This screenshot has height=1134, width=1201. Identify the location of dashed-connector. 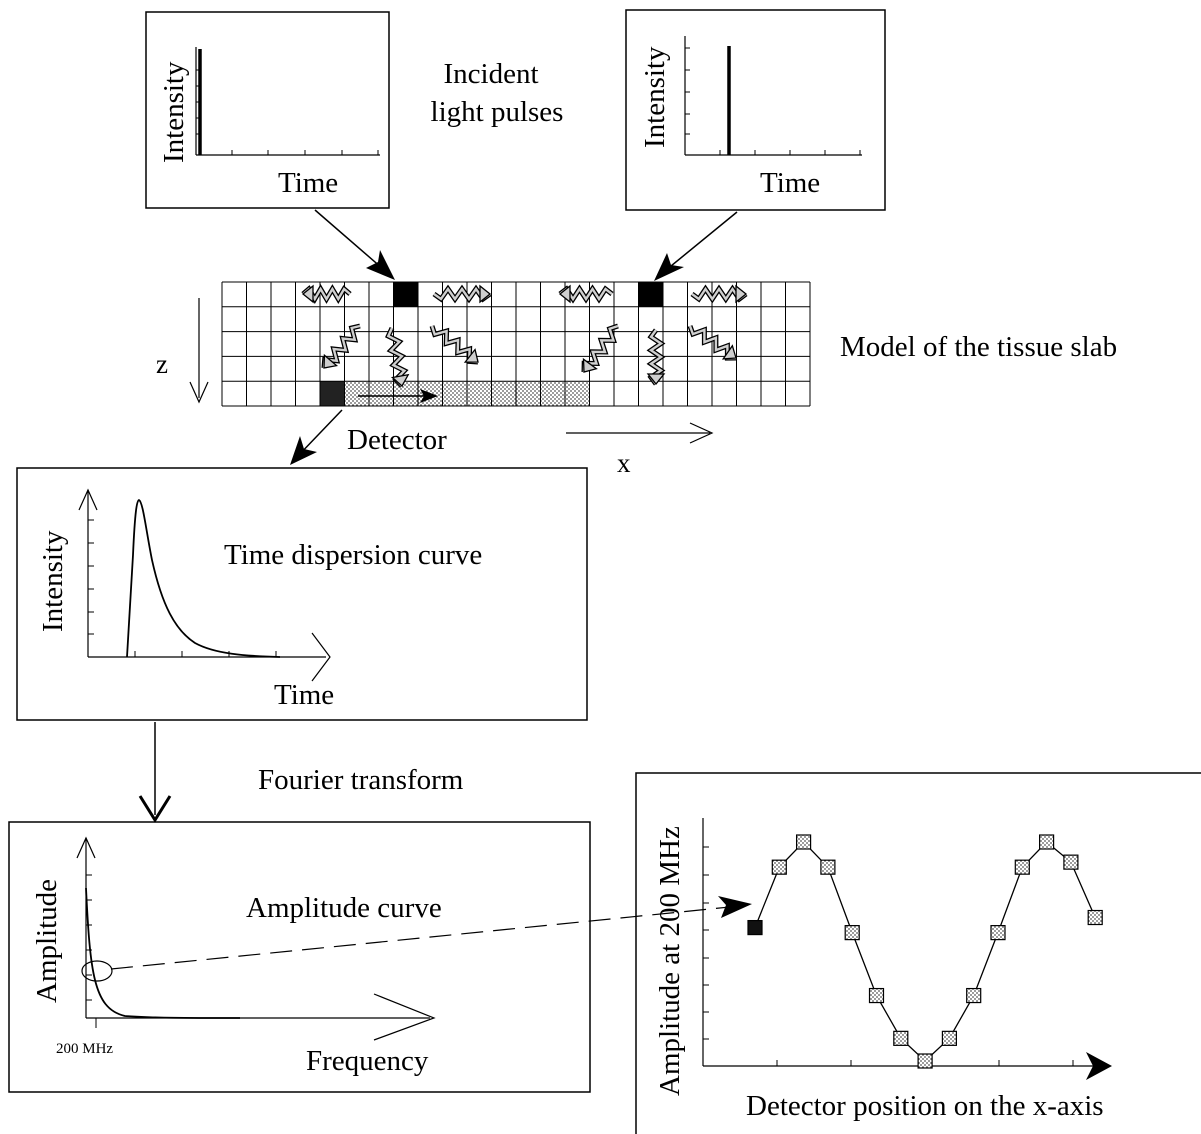
(431, 933).